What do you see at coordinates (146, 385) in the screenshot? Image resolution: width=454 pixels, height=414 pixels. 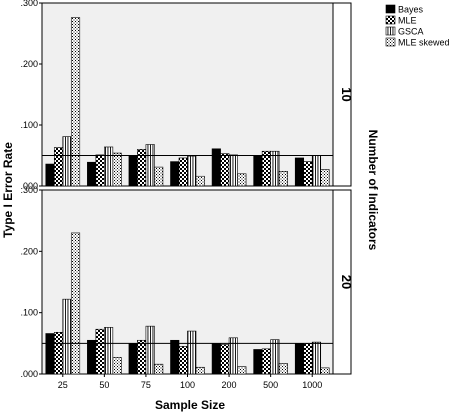 I see `x-tick-label: 75` at bounding box center [146, 385].